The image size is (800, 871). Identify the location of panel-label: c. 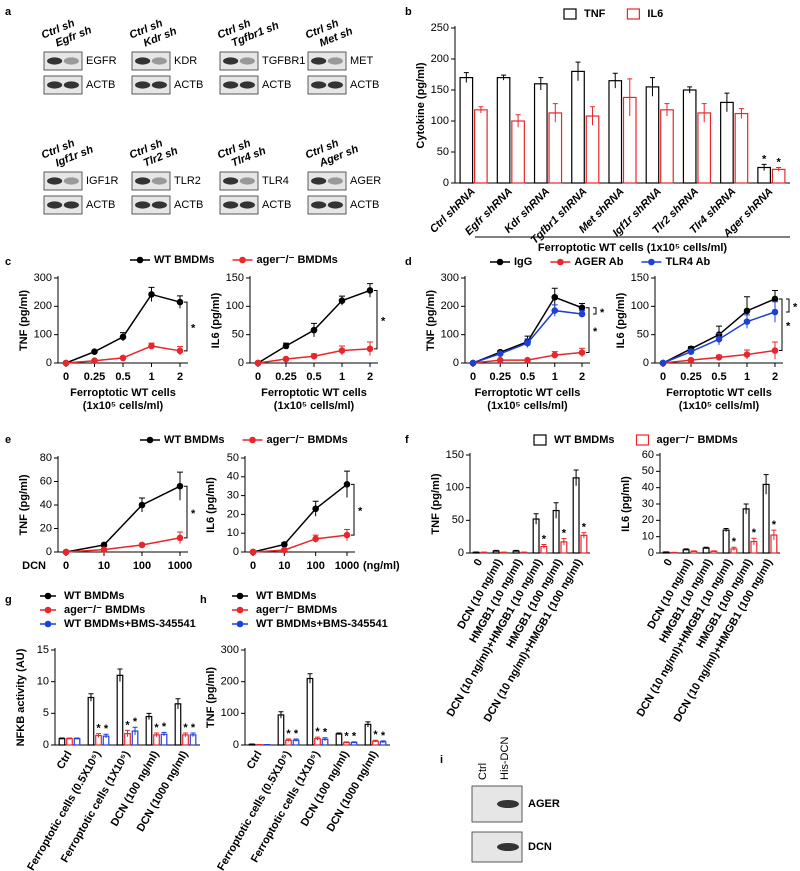
(8, 262).